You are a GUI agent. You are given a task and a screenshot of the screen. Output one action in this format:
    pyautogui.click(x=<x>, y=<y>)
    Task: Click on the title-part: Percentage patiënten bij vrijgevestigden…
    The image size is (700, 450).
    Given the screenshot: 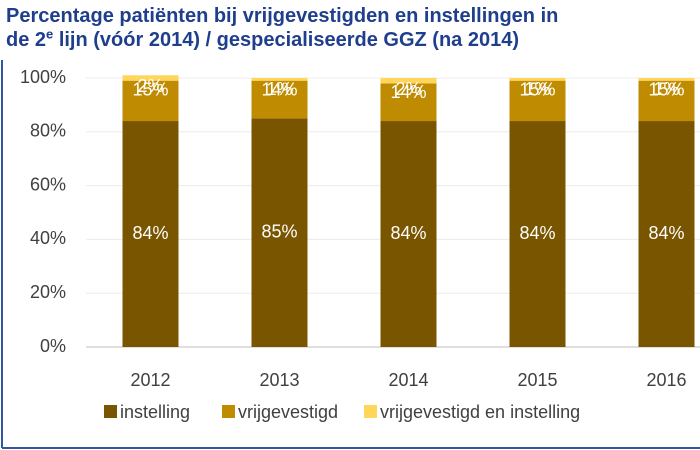 What is the action you would take?
    pyautogui.click(x=282, y=16)
    